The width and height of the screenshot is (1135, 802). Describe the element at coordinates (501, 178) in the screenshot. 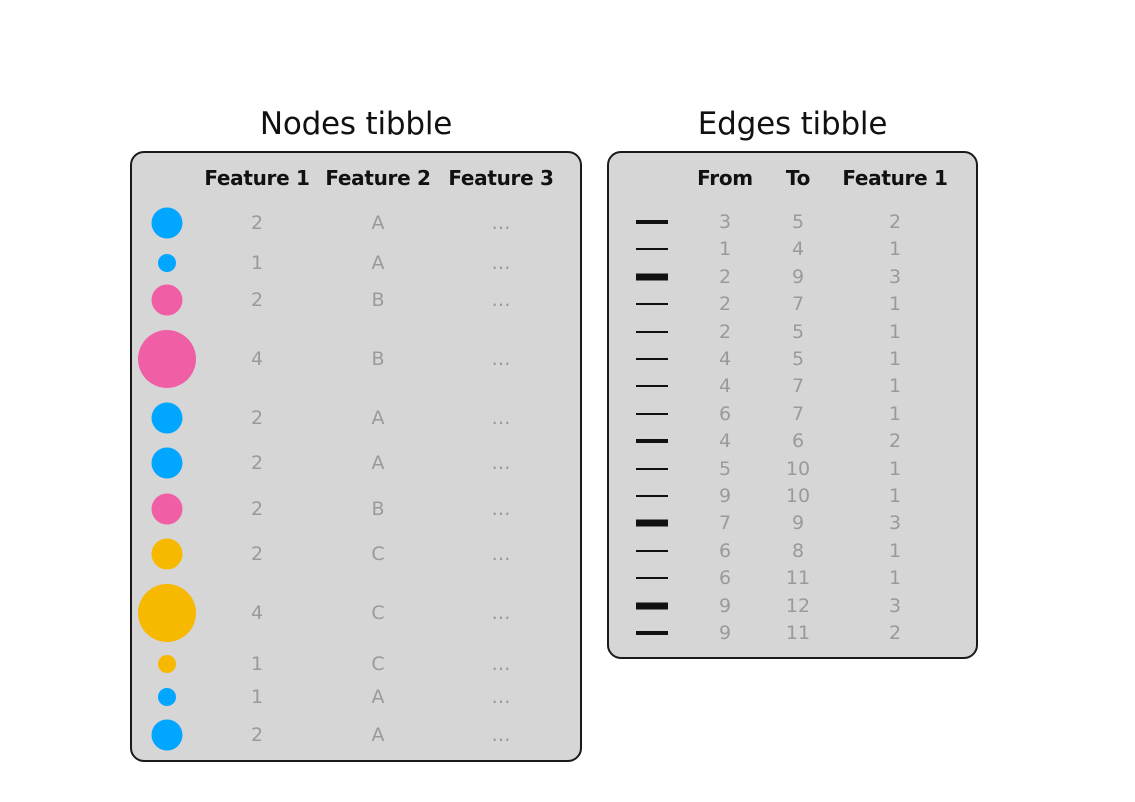

I see `nodes-header-feature-3: Feature 3` at that location.